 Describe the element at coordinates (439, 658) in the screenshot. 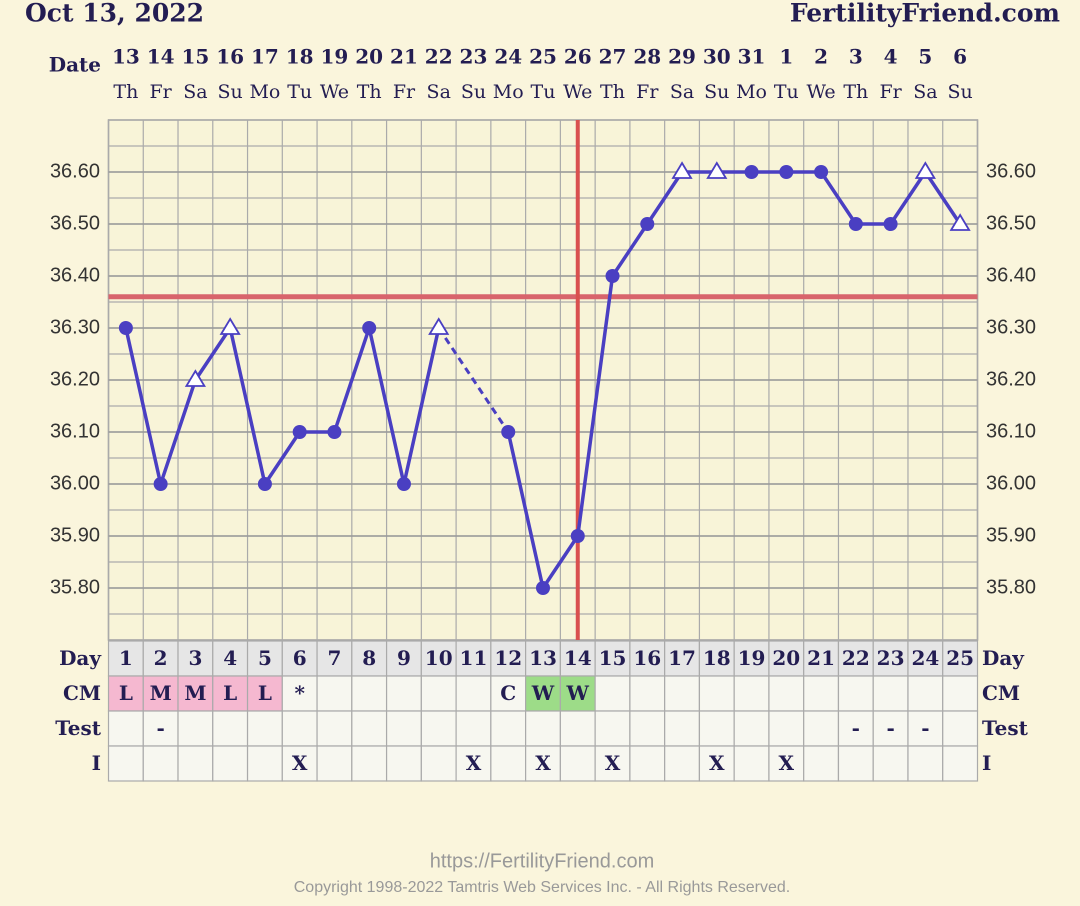

I see `cell-text: 10` at that location.